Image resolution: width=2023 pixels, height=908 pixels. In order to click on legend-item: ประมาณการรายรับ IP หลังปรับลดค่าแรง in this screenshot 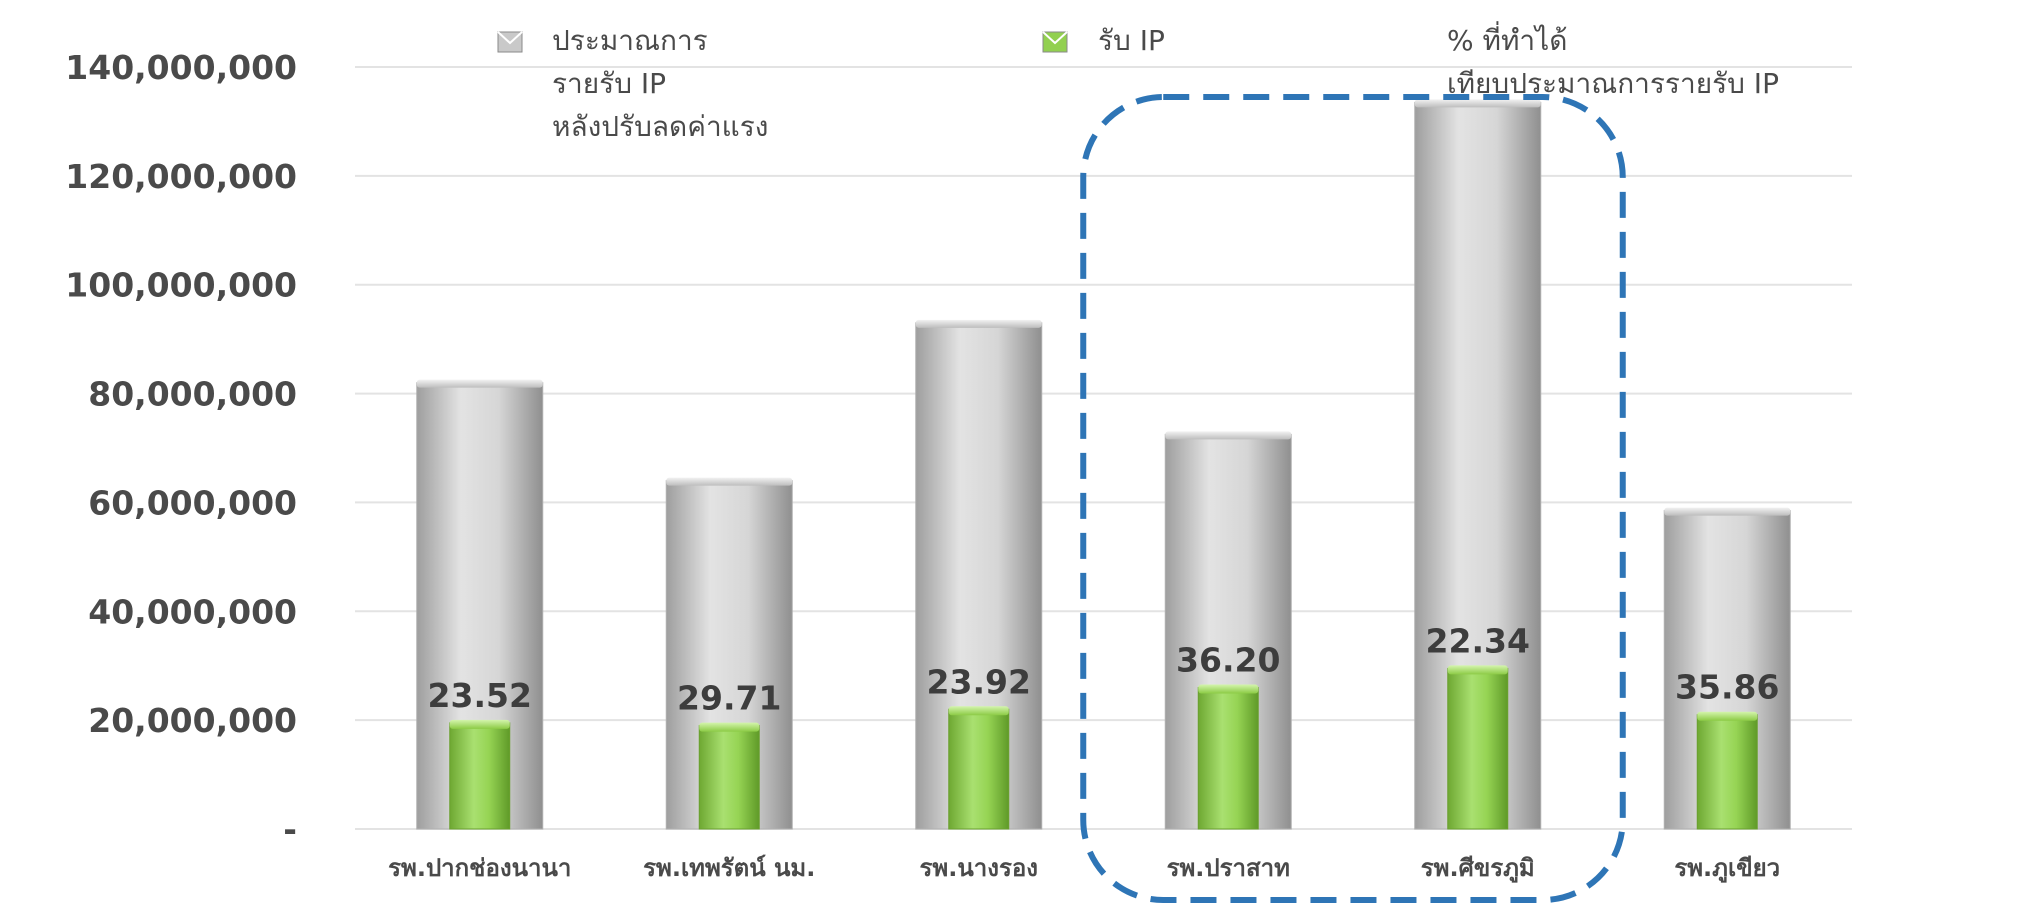, I will do `click(632, 83)`.